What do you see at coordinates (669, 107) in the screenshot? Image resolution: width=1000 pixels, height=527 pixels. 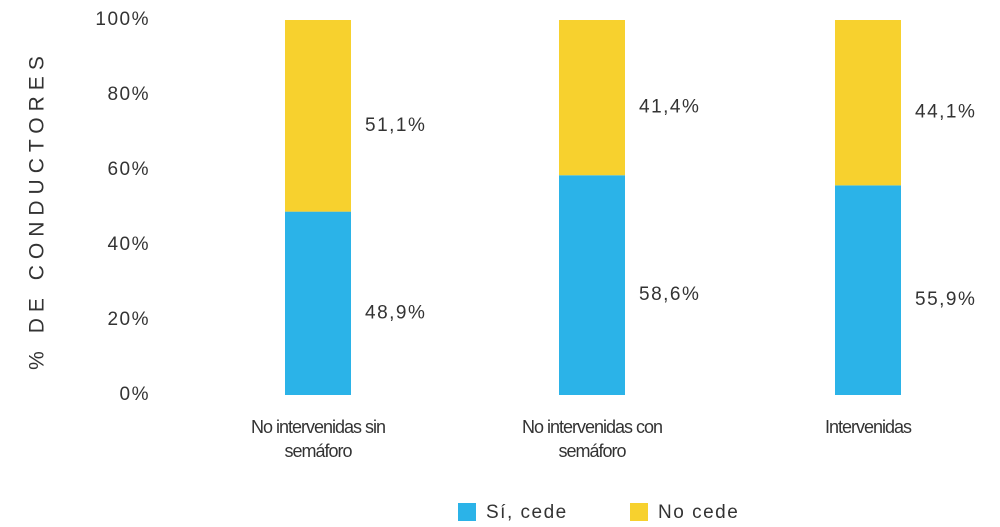 I see `value-label: 41,4%` at bounding box center [669, 107].